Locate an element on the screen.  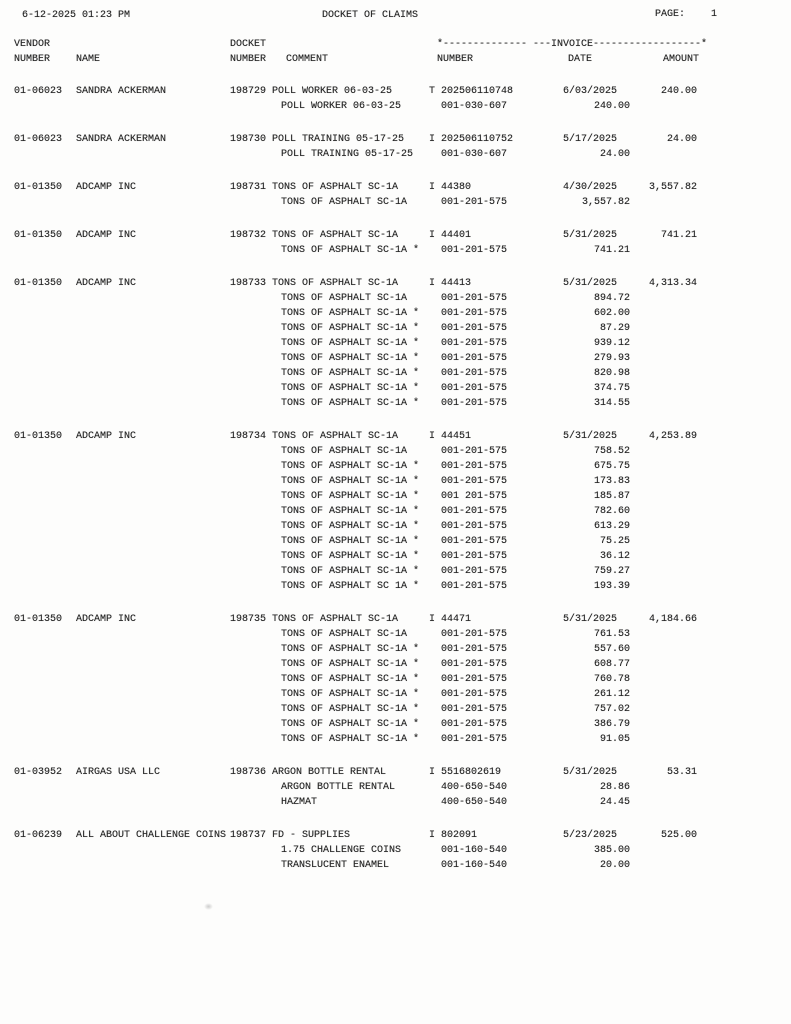
detail-amount: 758.52 is located at coordinates (611, 451).